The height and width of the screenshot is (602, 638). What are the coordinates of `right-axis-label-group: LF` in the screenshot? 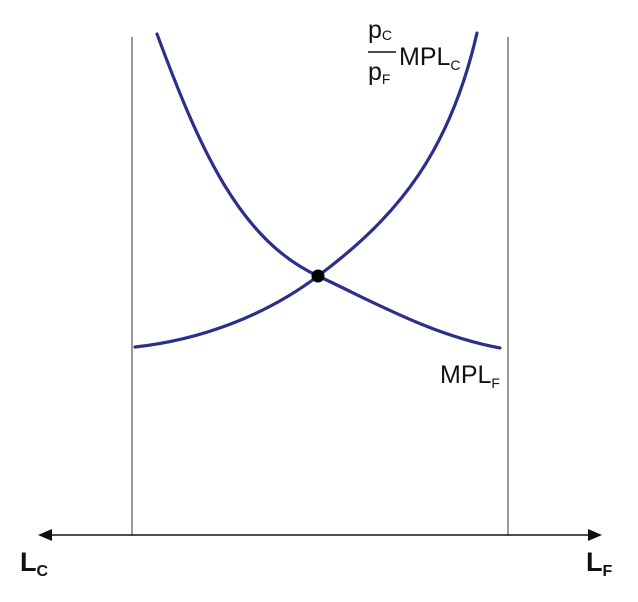 It's located at (599, 563).